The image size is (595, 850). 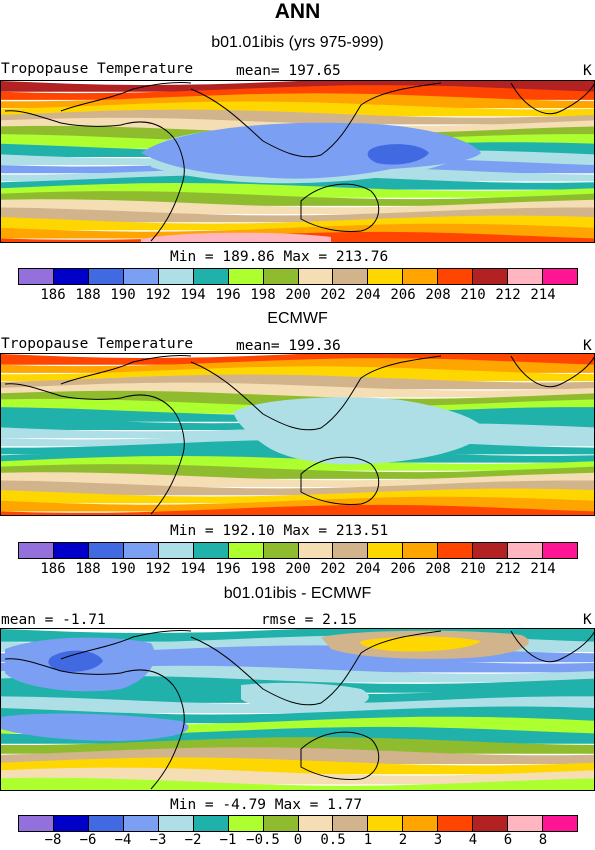 I want to click on colorbar-tick-label: 8, so click(x=543, y=840).